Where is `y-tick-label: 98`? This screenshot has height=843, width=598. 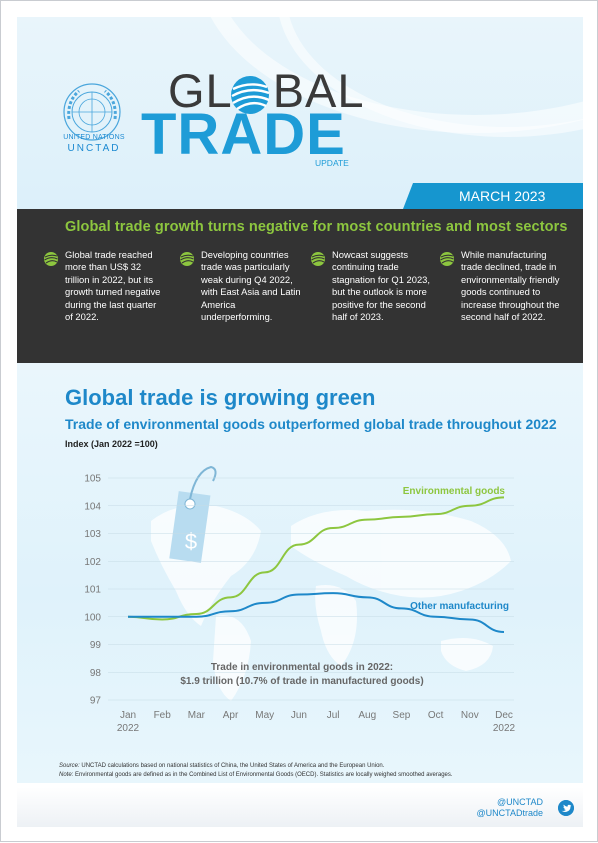
y-tick-label: 98 is located at coordinates (96, 673).